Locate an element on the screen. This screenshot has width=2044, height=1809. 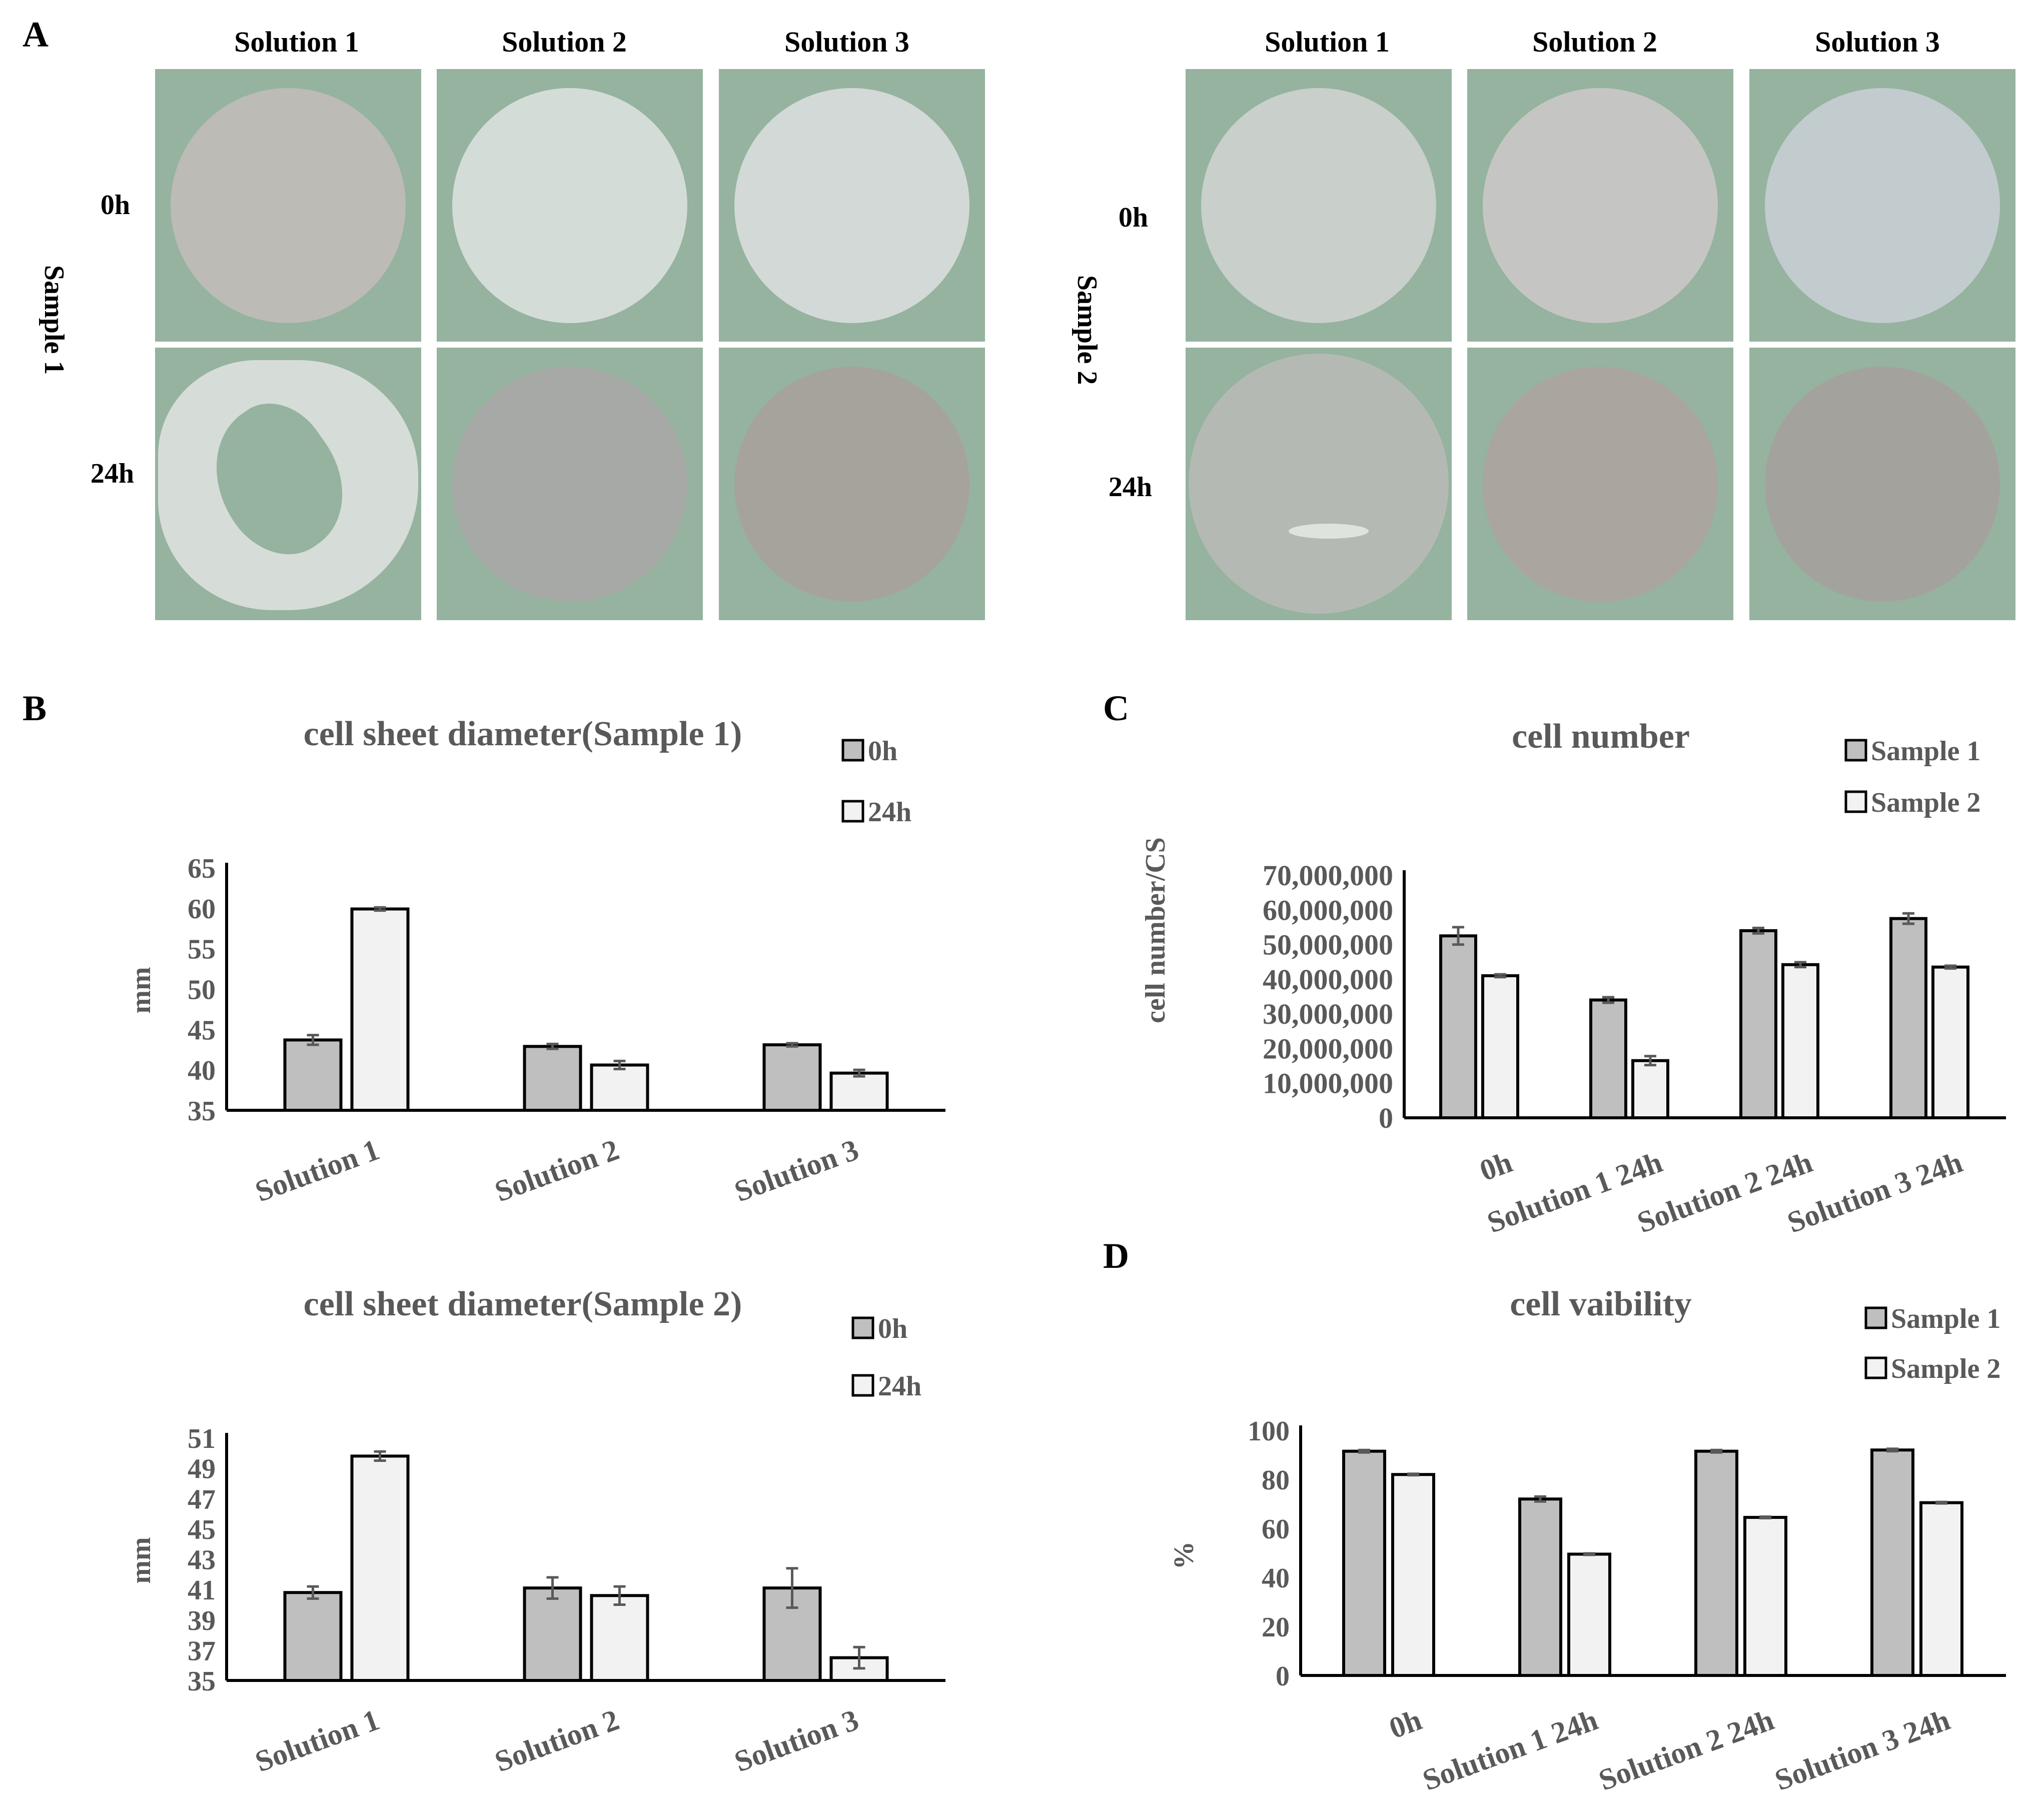
y-tick-label: 10,000,000 is located at coordinates (1328, 1083).